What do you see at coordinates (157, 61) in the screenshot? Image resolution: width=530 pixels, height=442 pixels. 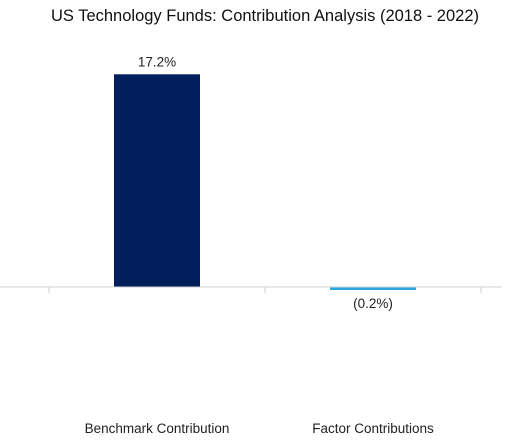 I see `data-label: 17.2%` at bounding box center [157, 61].